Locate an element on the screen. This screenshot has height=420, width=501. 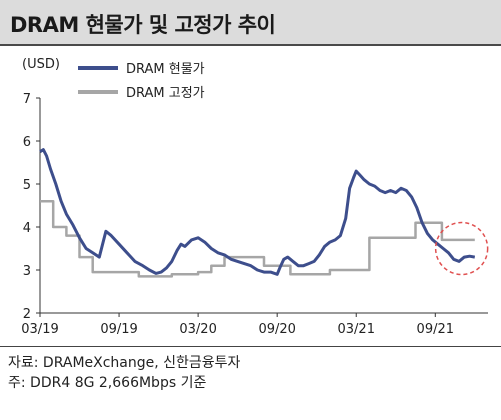
y-tick-label: 7 is located at coordinates (27, 99).